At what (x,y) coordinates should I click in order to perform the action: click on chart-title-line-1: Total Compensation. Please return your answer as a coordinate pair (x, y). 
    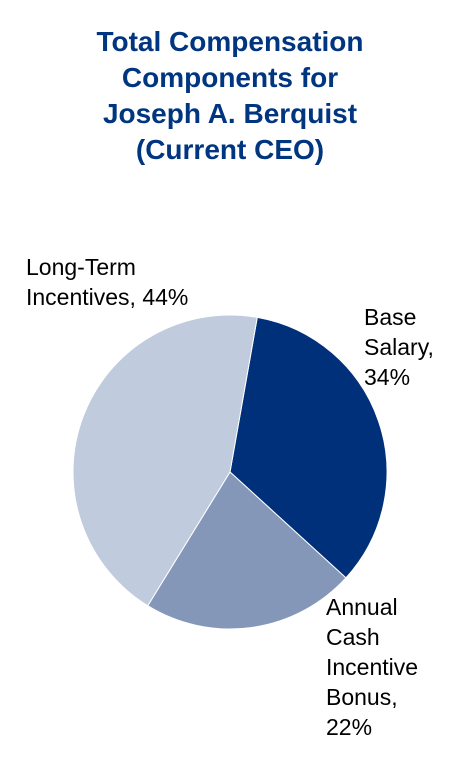
    Looking at the image, I should click on (230, 41).